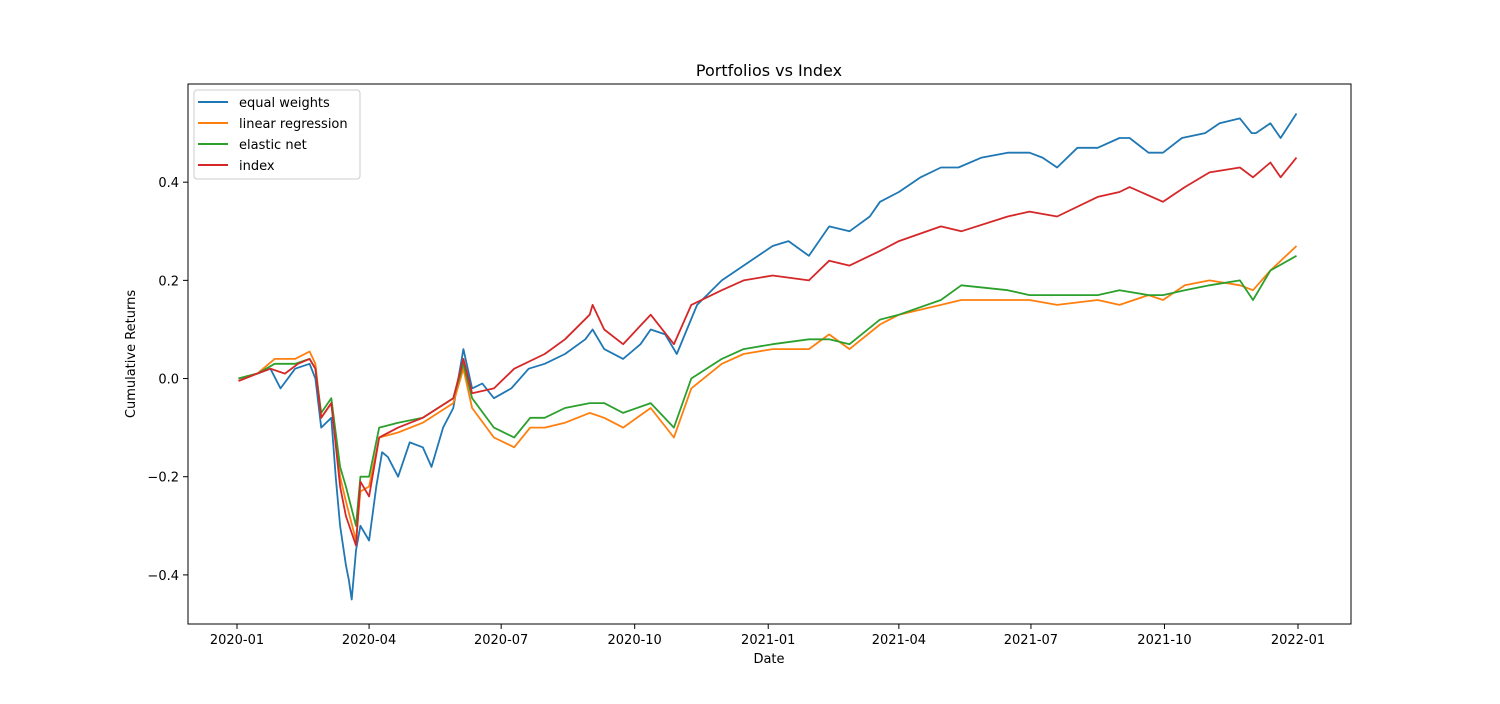 The height and width of the screenshot is (704, 1500). What do you see at coordinates (293, 124) in the screenshot?
I see `legend-label: linear regression` at bounding box center [293, 124].